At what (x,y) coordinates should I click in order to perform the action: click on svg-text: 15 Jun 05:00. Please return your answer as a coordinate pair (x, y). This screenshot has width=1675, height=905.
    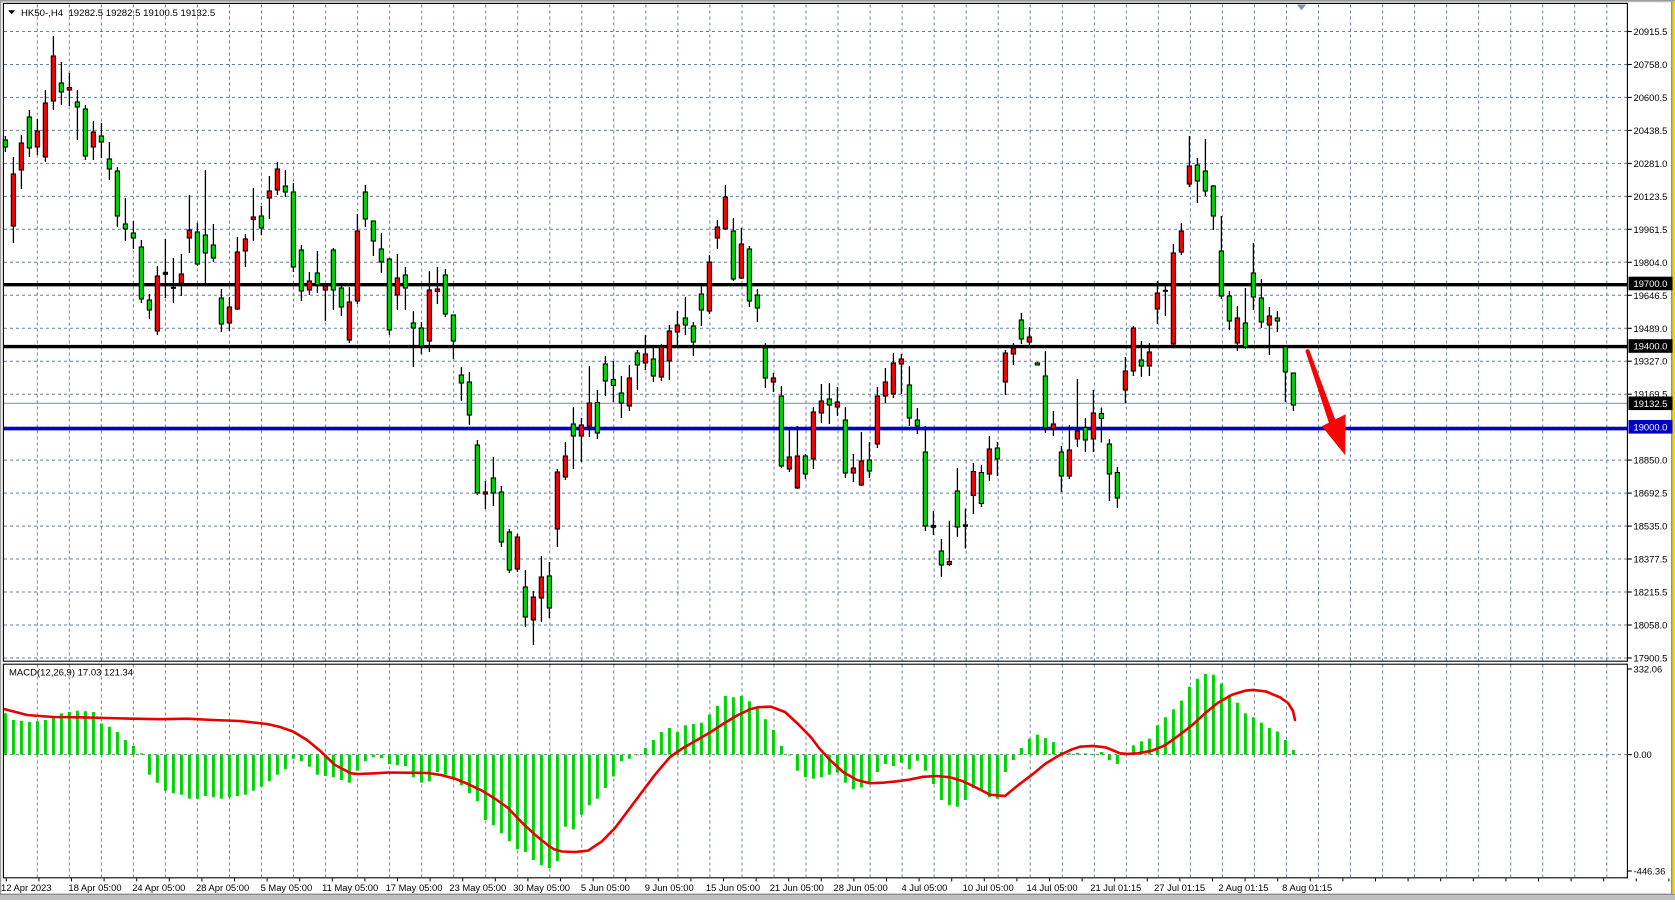
    Looking at the image, I should click on (733, 887).